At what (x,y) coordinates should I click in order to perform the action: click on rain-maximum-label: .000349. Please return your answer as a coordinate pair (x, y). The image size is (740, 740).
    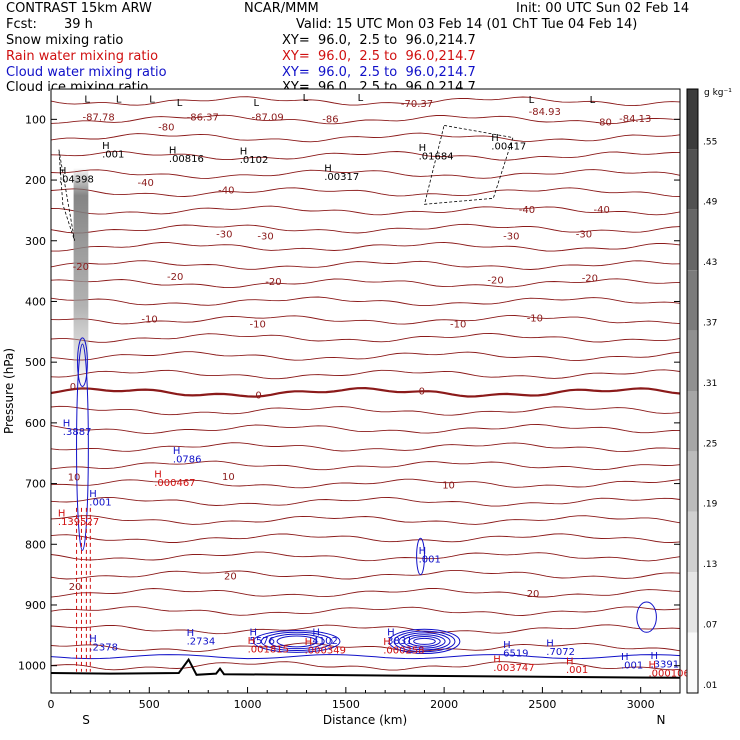
    Looking at the image, I should click on (325, 651).